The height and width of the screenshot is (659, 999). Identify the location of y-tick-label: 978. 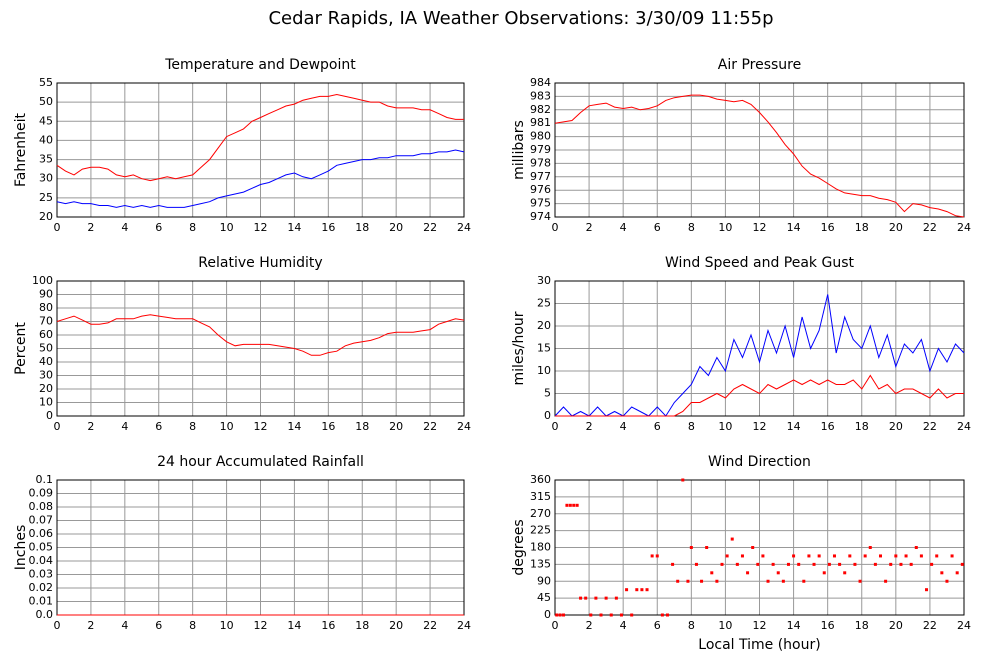
(540, 162).